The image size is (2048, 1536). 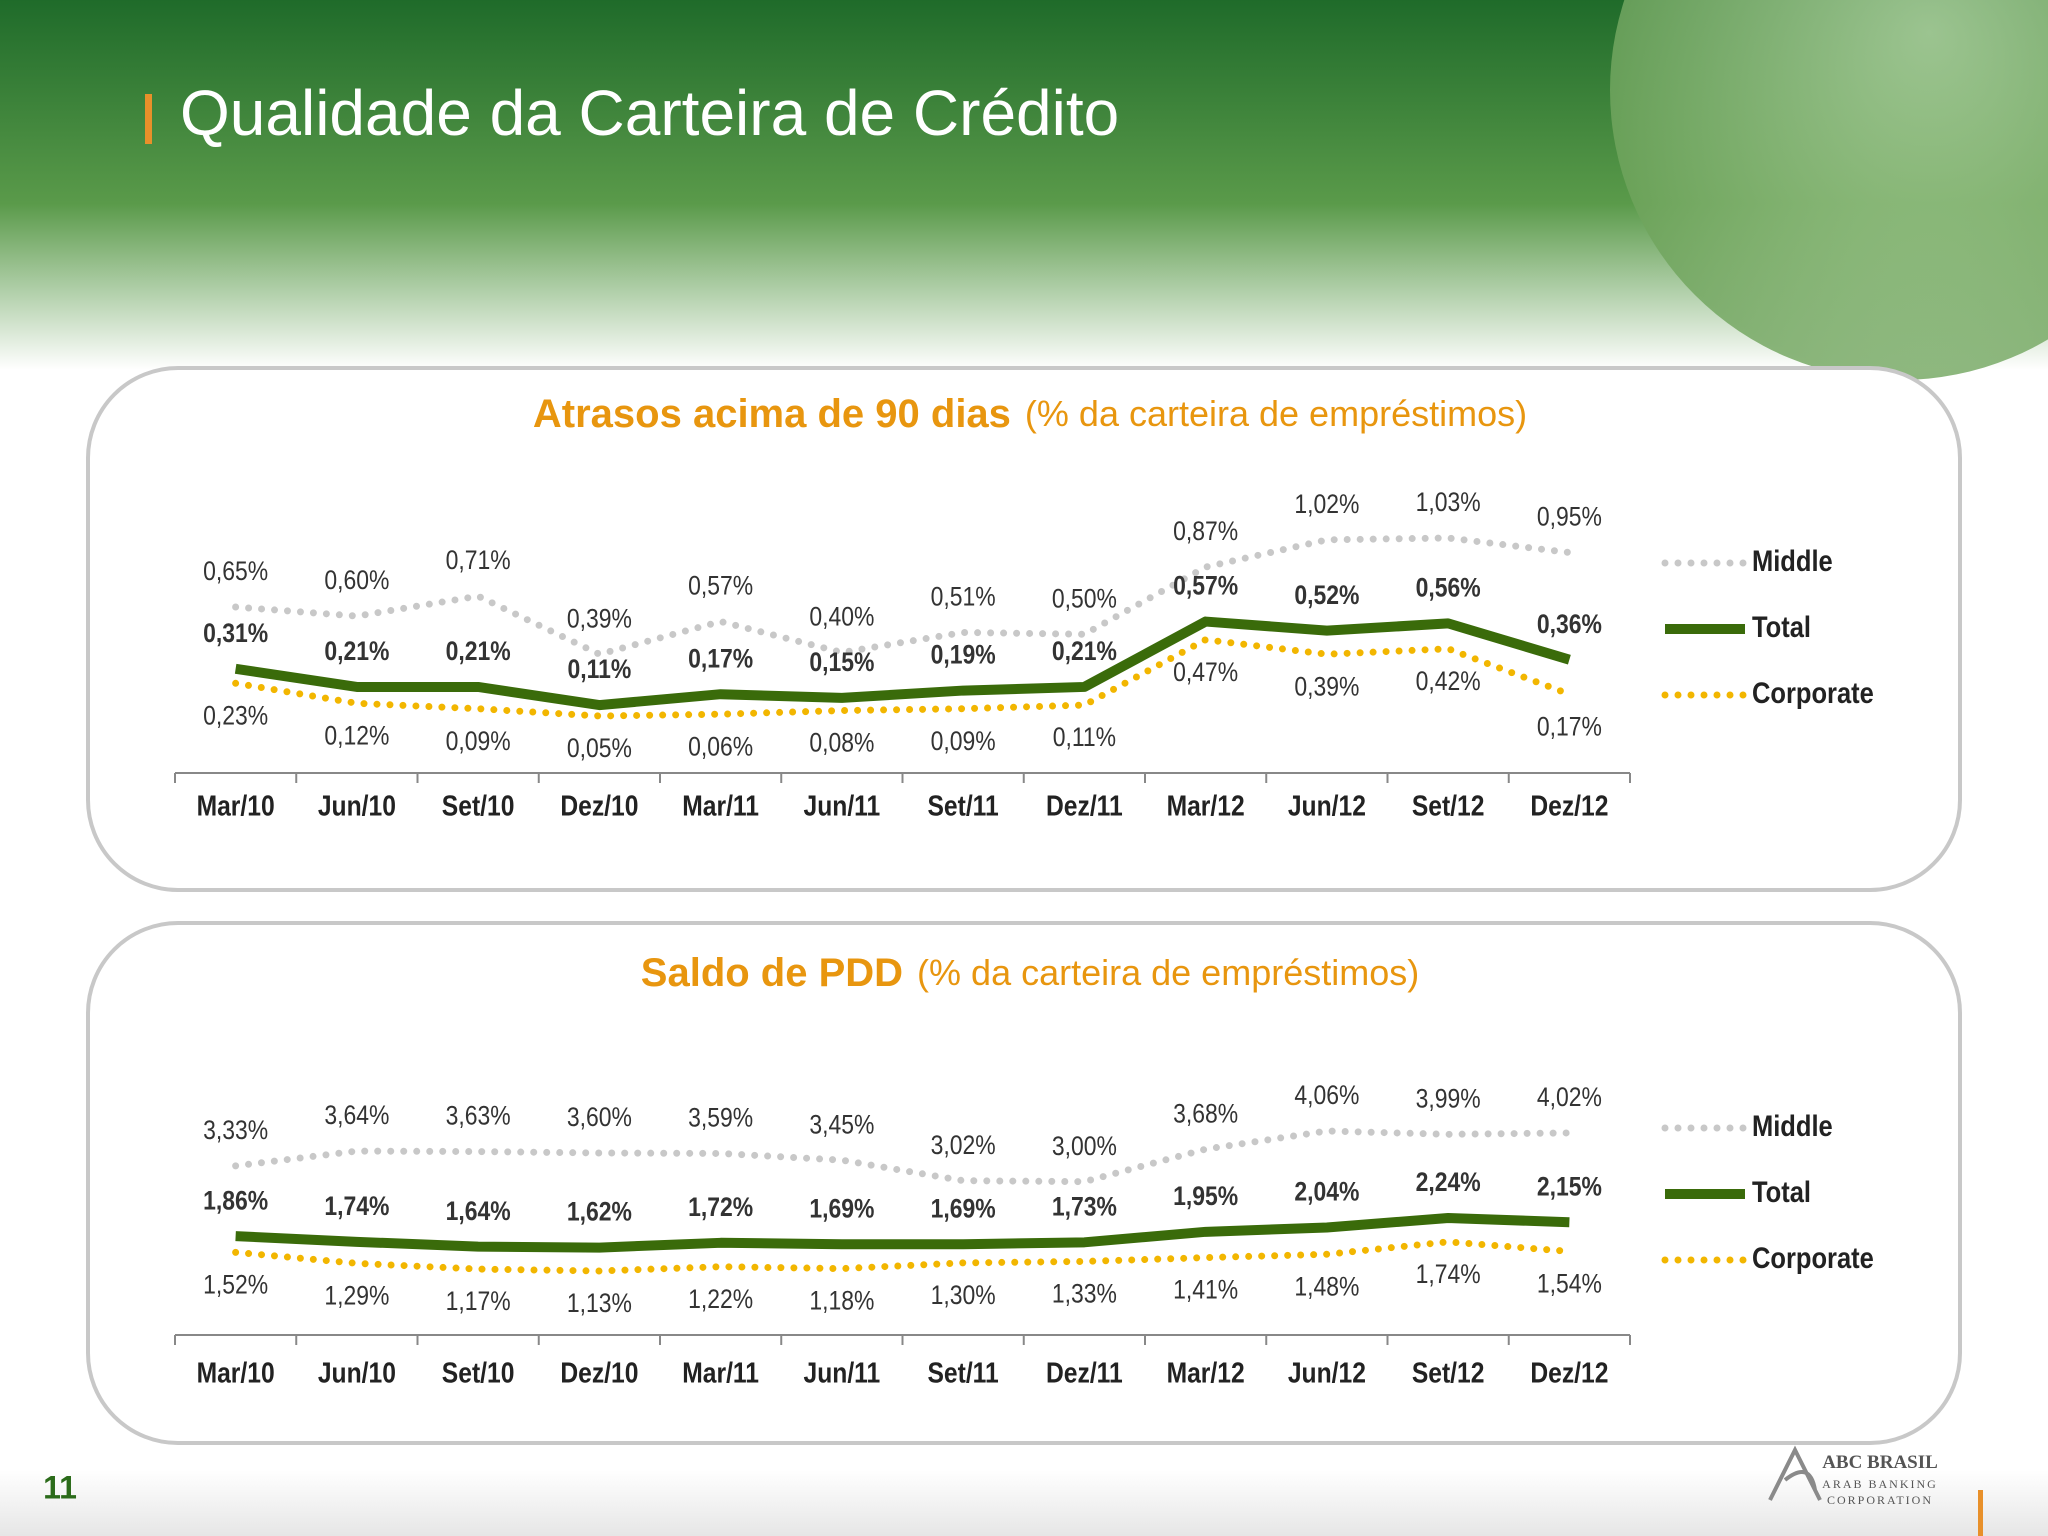 What do you see at coordinates (478, 1116) in the screenshot?
I see `value-label: 3,63%` at bounding box center [478, 1116].